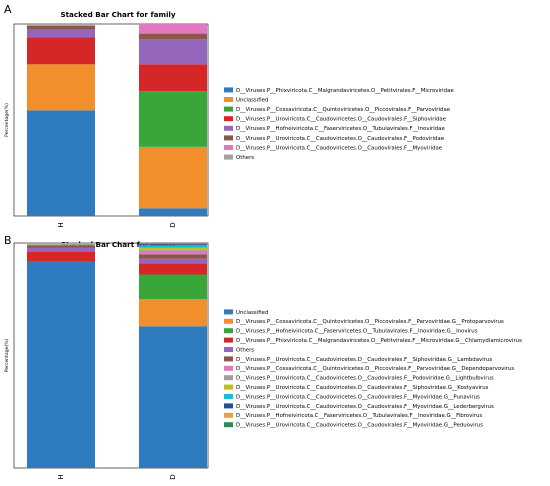 The height and width of the screenshot is (486, 550). I want to click on panel-letter: B, so click(8, 240).